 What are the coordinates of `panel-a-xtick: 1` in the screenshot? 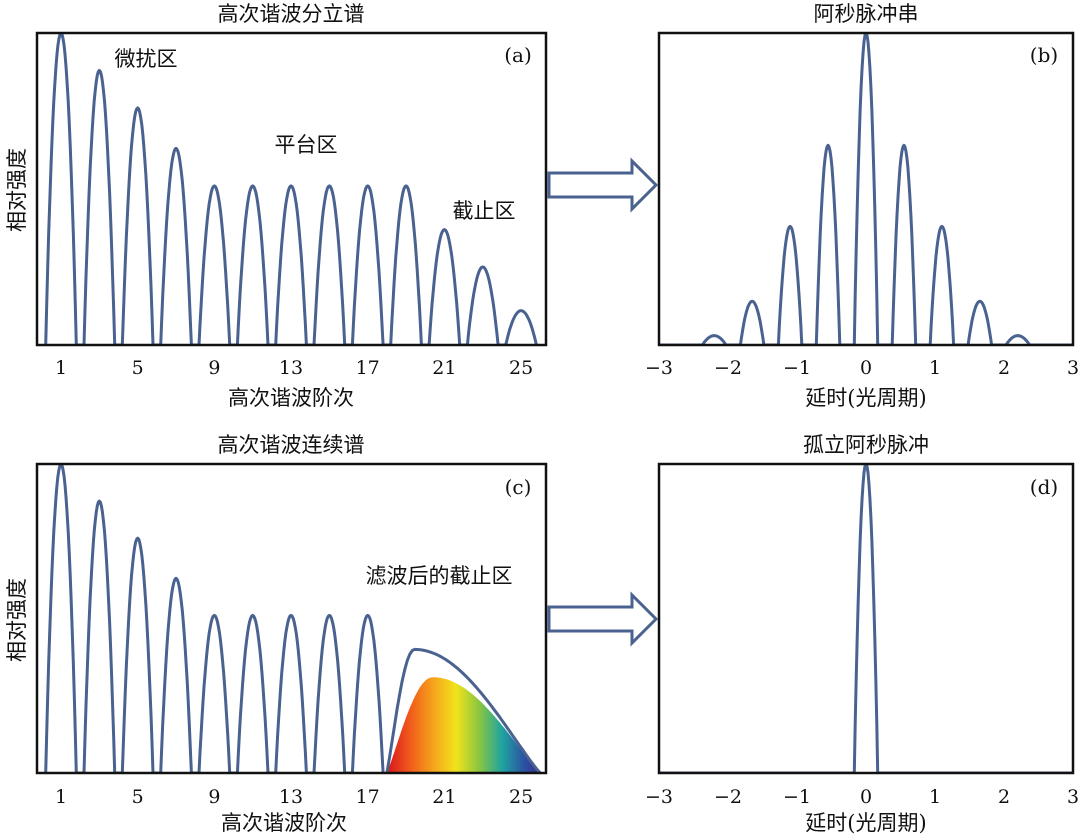 It's located at (61, 368).